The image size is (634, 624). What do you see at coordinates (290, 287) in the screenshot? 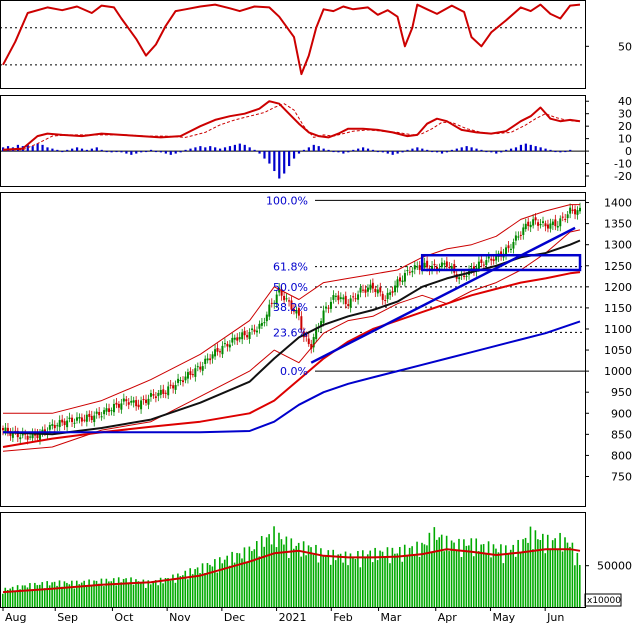
I see `fib-level-label: 50.0%` at bounding box center [290, 287].